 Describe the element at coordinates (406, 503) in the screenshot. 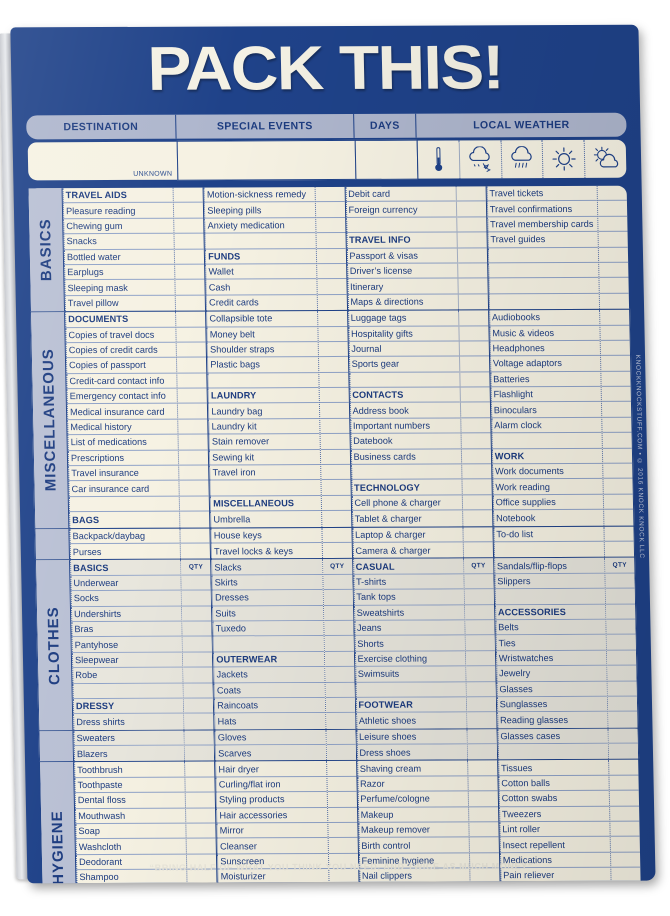

I see `list-item: Cell phone & charger` at that location.